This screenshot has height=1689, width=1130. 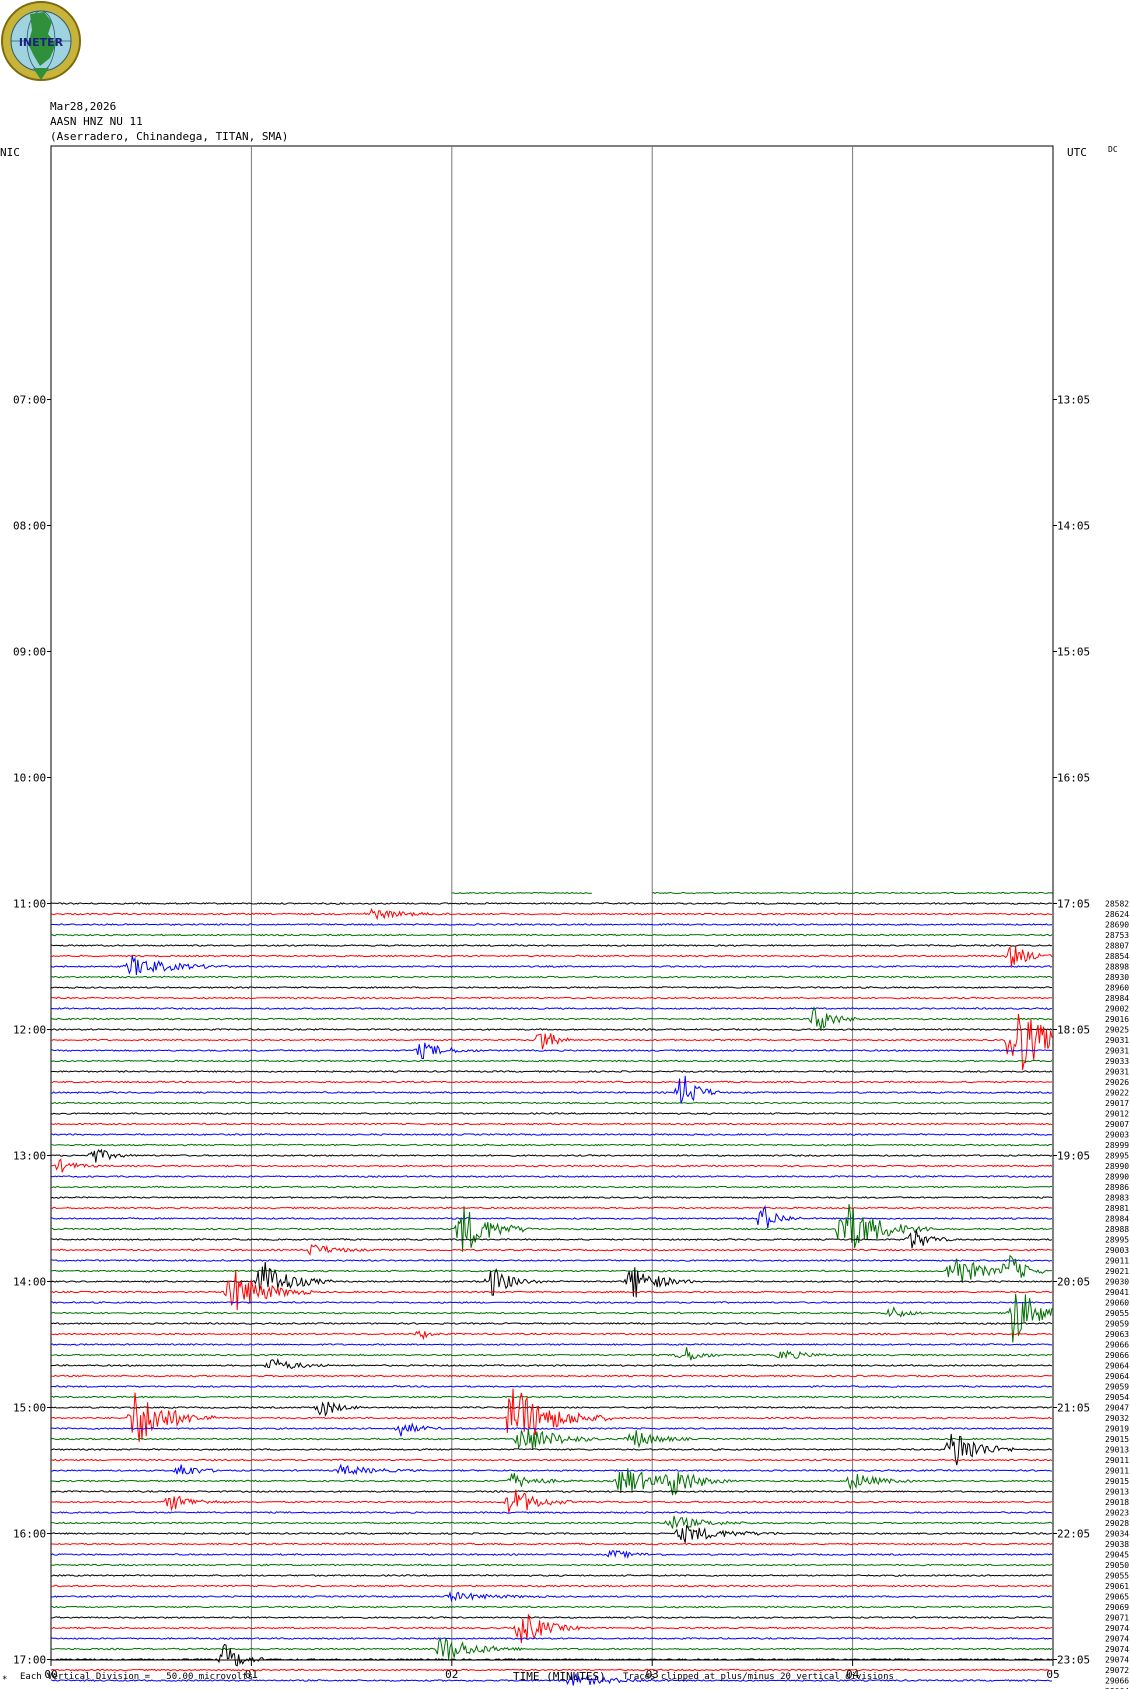 I want to click on dc-offset-label: 29034, so click(x=1117, y=1534).